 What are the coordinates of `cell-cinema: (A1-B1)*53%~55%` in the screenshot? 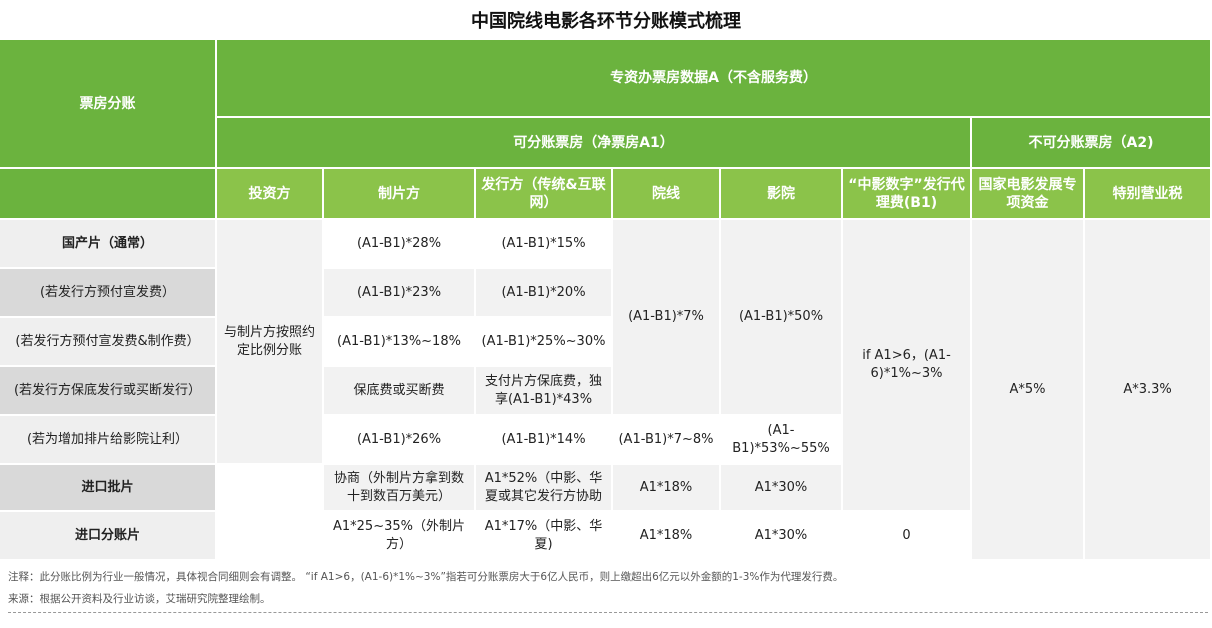 It's located at (782, 440).